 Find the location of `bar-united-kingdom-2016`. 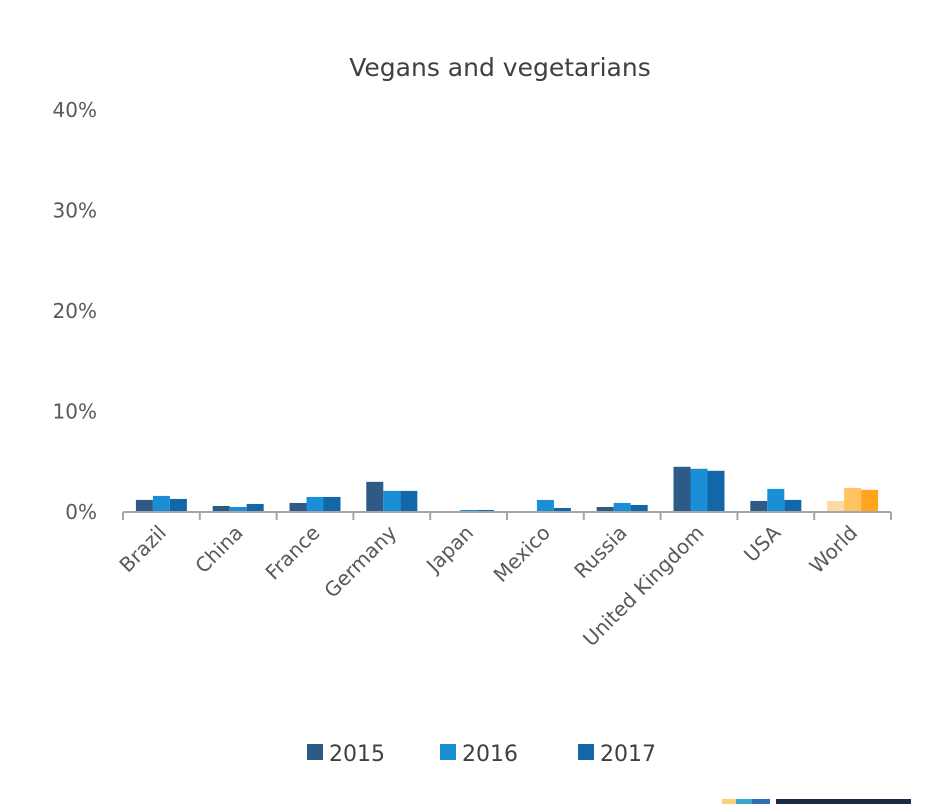

bar-united-kingdom-2016 is located at coordinates (699, 490).